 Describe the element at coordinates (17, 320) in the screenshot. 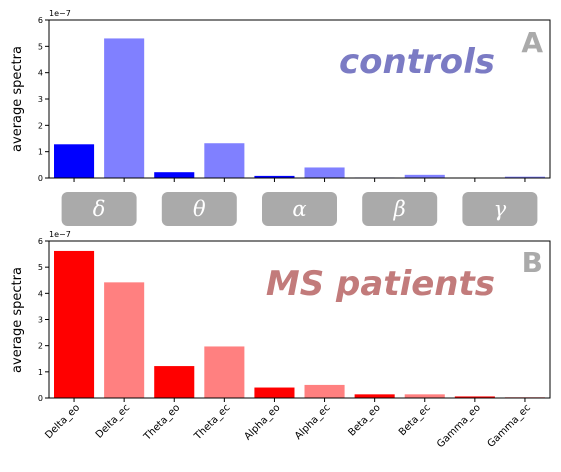

I see `panel-b-ylabel: average spectra` at that location.